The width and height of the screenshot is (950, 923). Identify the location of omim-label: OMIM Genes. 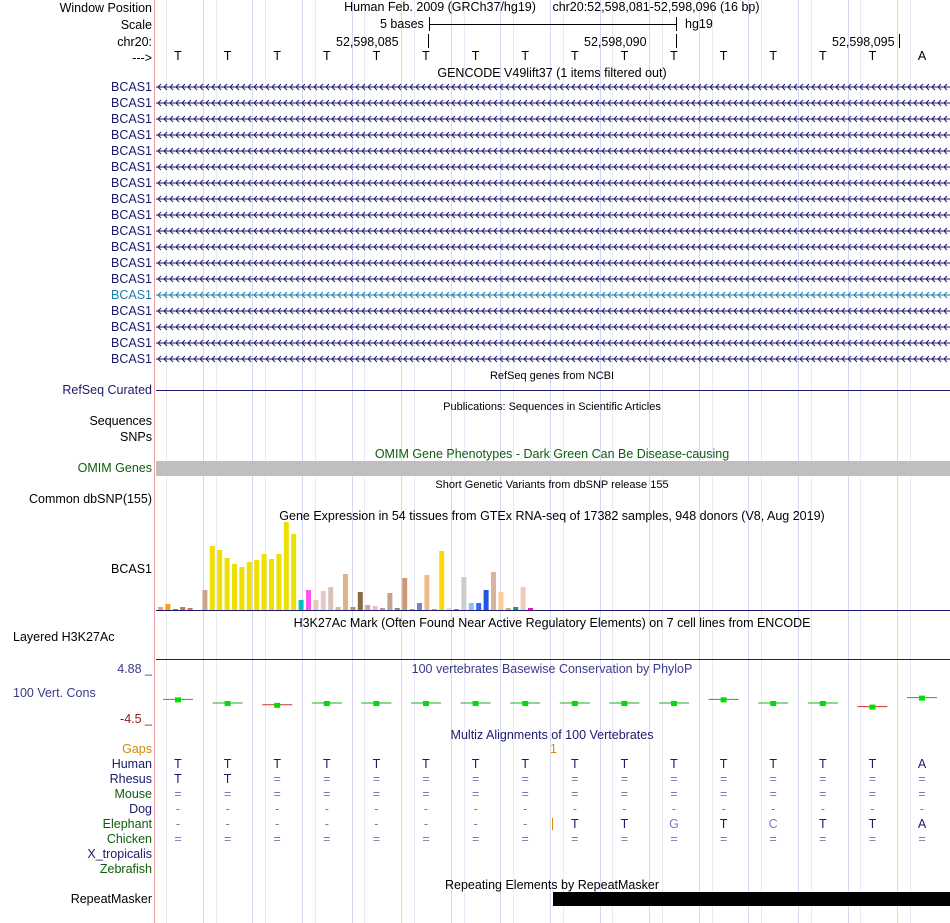
(114, 468).